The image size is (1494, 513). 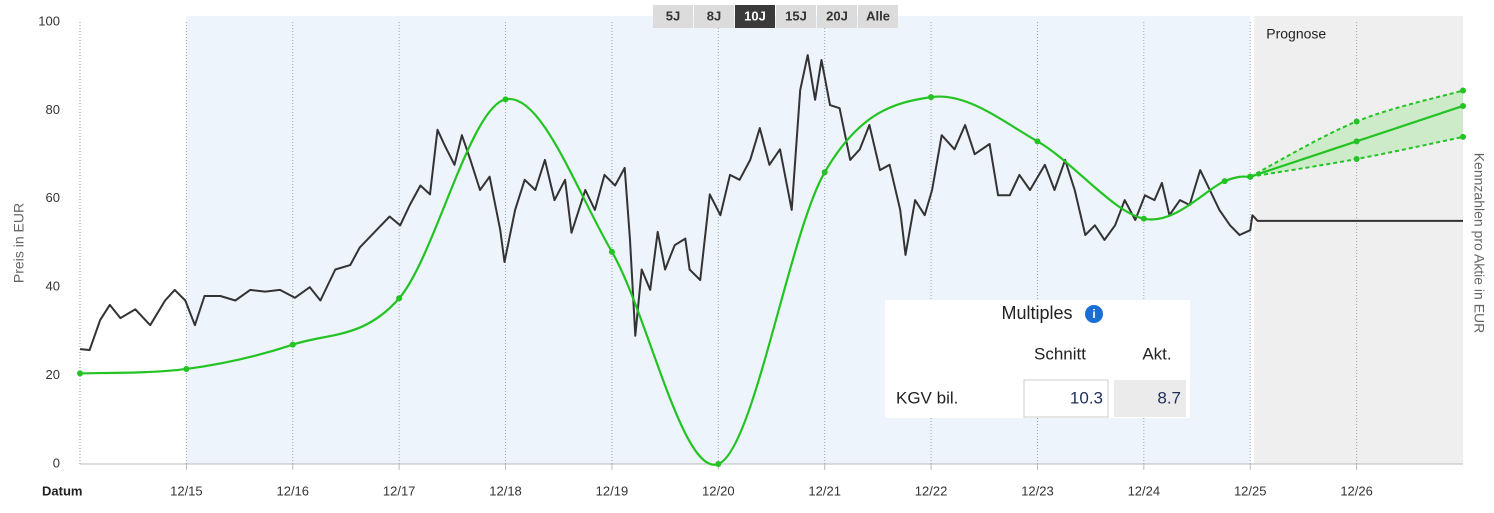 I want to click on x-tick-label: 12/17, so click(x=399, y=490).